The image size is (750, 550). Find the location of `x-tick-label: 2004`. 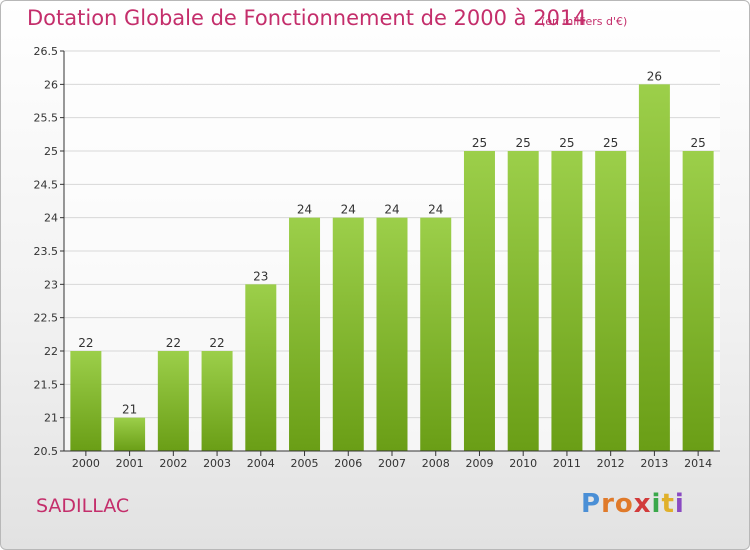

x-tick-label: 2004 is located at coordinates (261, 463).